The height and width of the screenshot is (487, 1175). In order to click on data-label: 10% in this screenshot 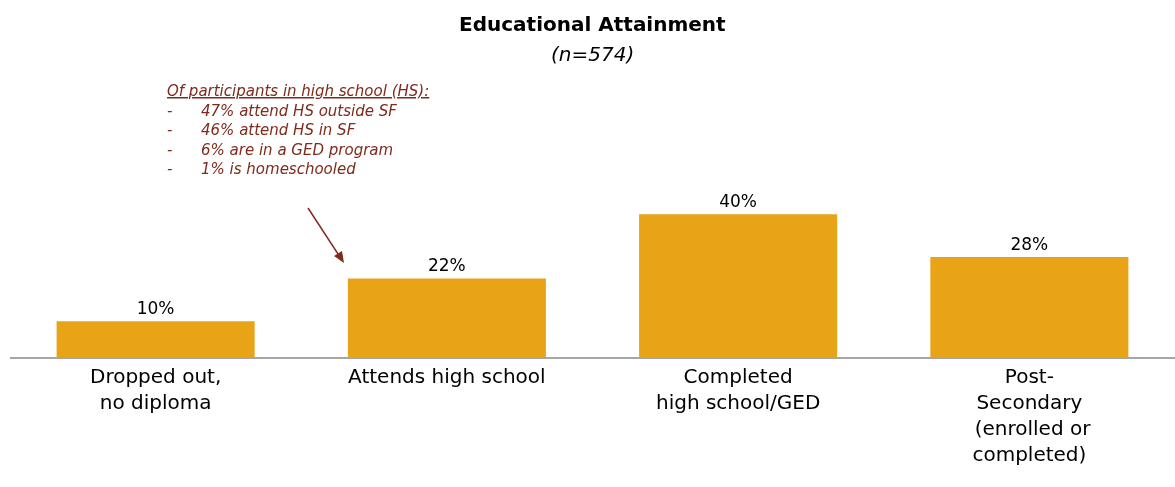, I will do `click(155, 308)`.